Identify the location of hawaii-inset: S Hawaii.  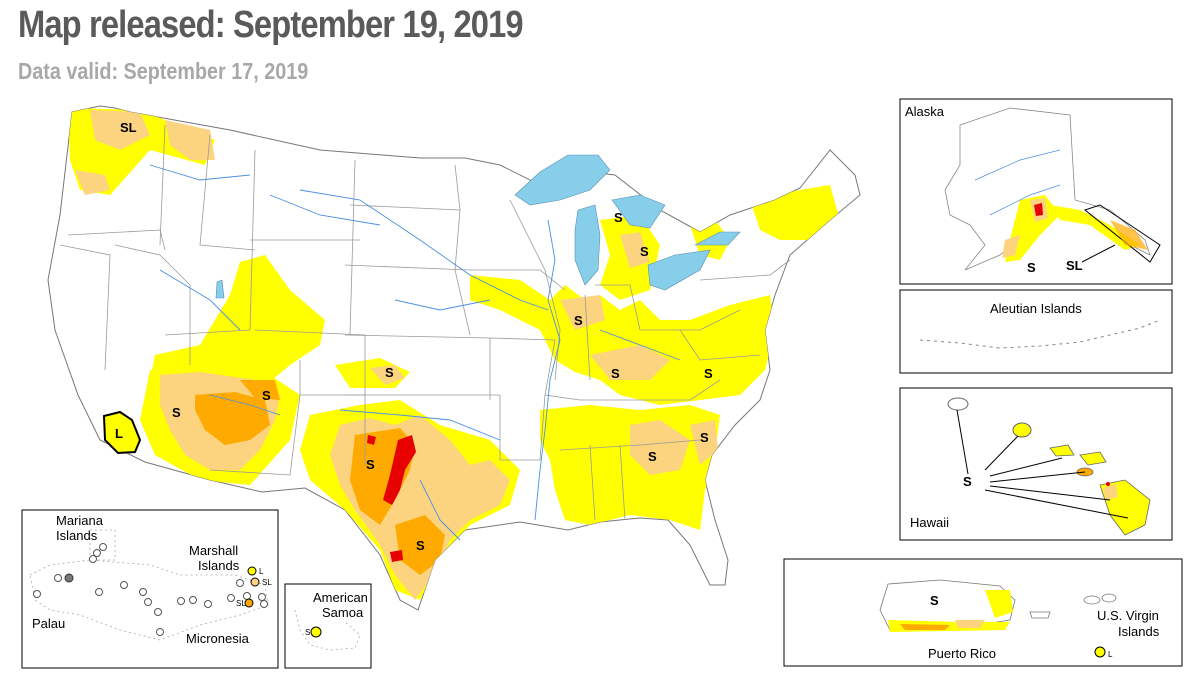
(1036, 464).